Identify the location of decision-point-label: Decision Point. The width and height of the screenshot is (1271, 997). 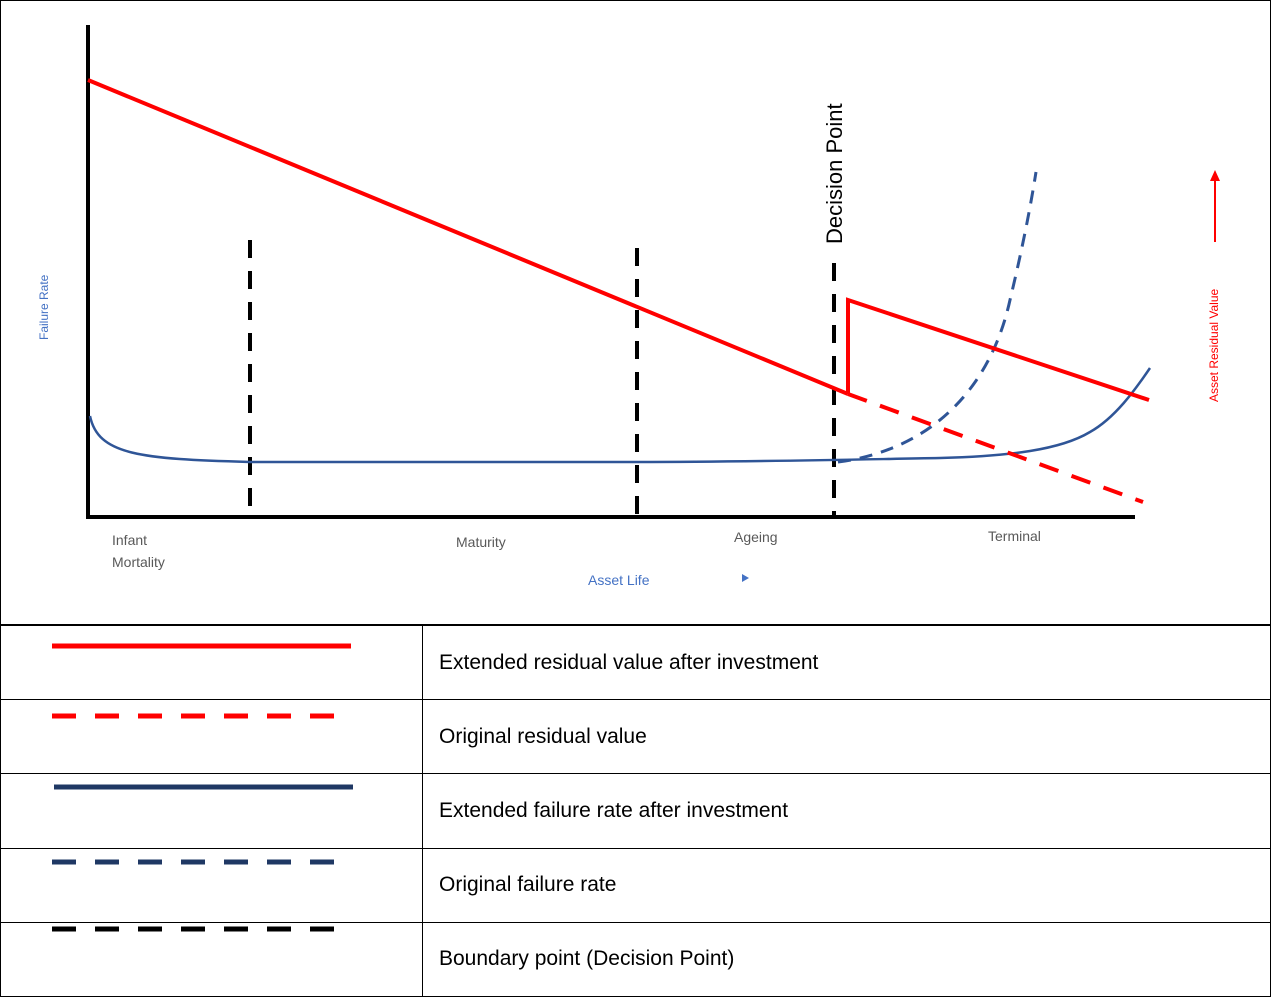
(834, 173).